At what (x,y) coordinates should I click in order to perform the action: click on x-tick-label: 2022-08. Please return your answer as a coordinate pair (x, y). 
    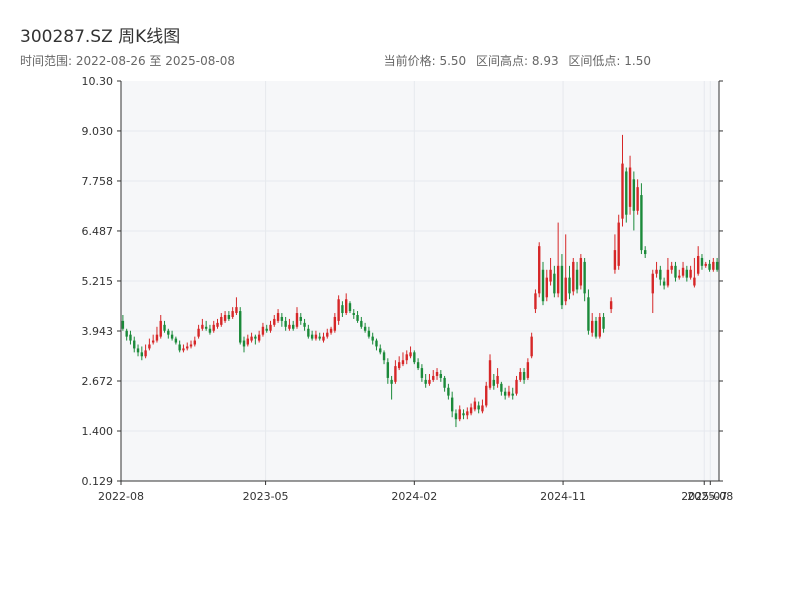
    Looking at the image, I should click on (121, 496).